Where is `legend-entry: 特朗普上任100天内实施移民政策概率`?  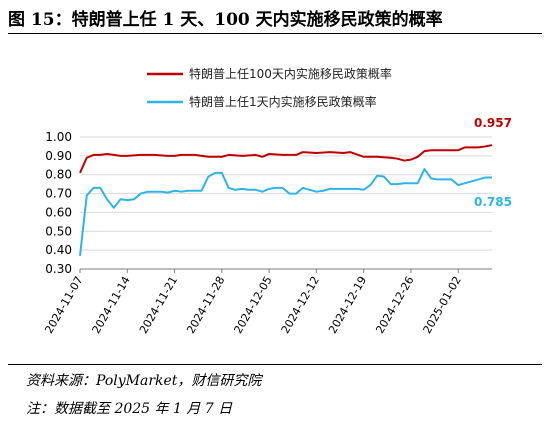 legend-entry: 特朗普上任100天内实施移民政策概率 is located at coordinates (290, 73).